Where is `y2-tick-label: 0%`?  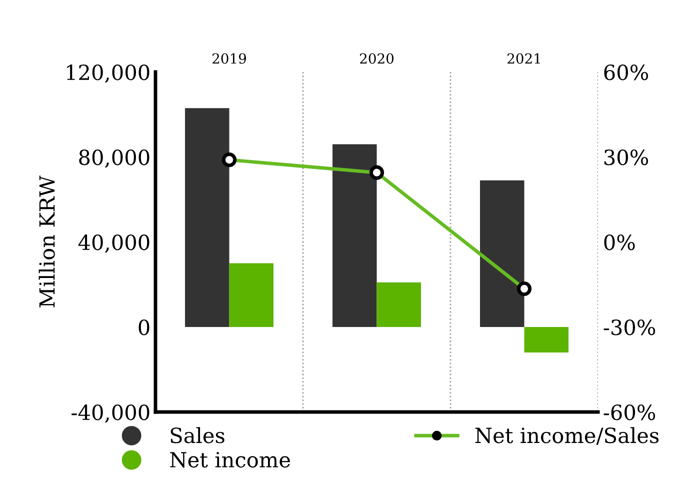 y2-tick-label: 0% is located at coordinates (619, 242).